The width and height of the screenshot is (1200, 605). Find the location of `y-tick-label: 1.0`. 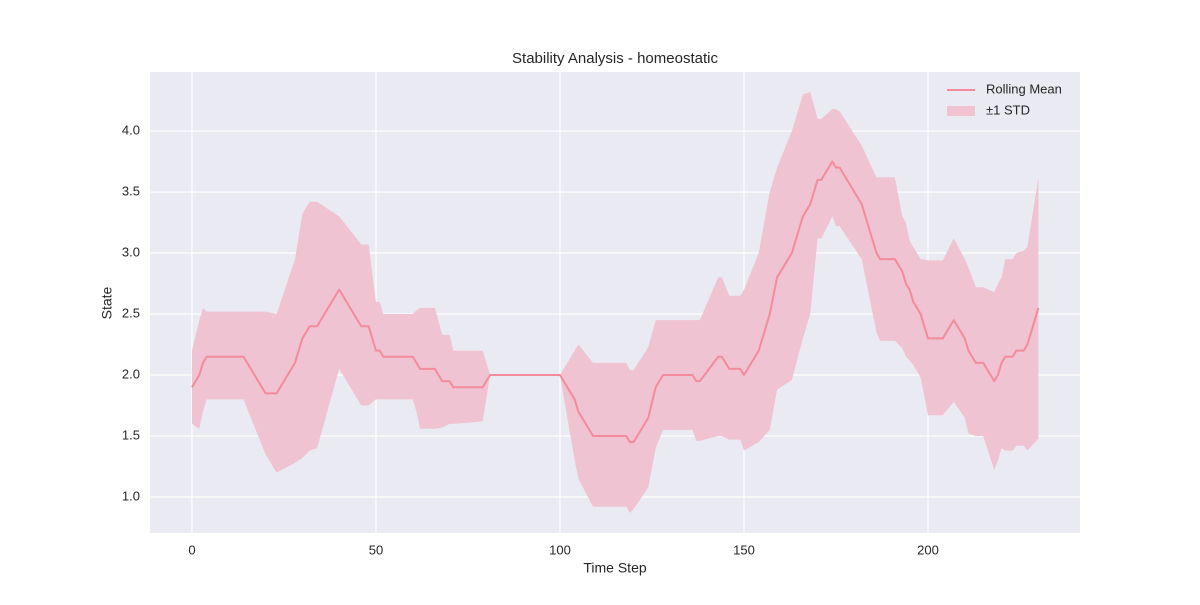

y-tick-label: 1.0 is located at coordinates (131, 495).